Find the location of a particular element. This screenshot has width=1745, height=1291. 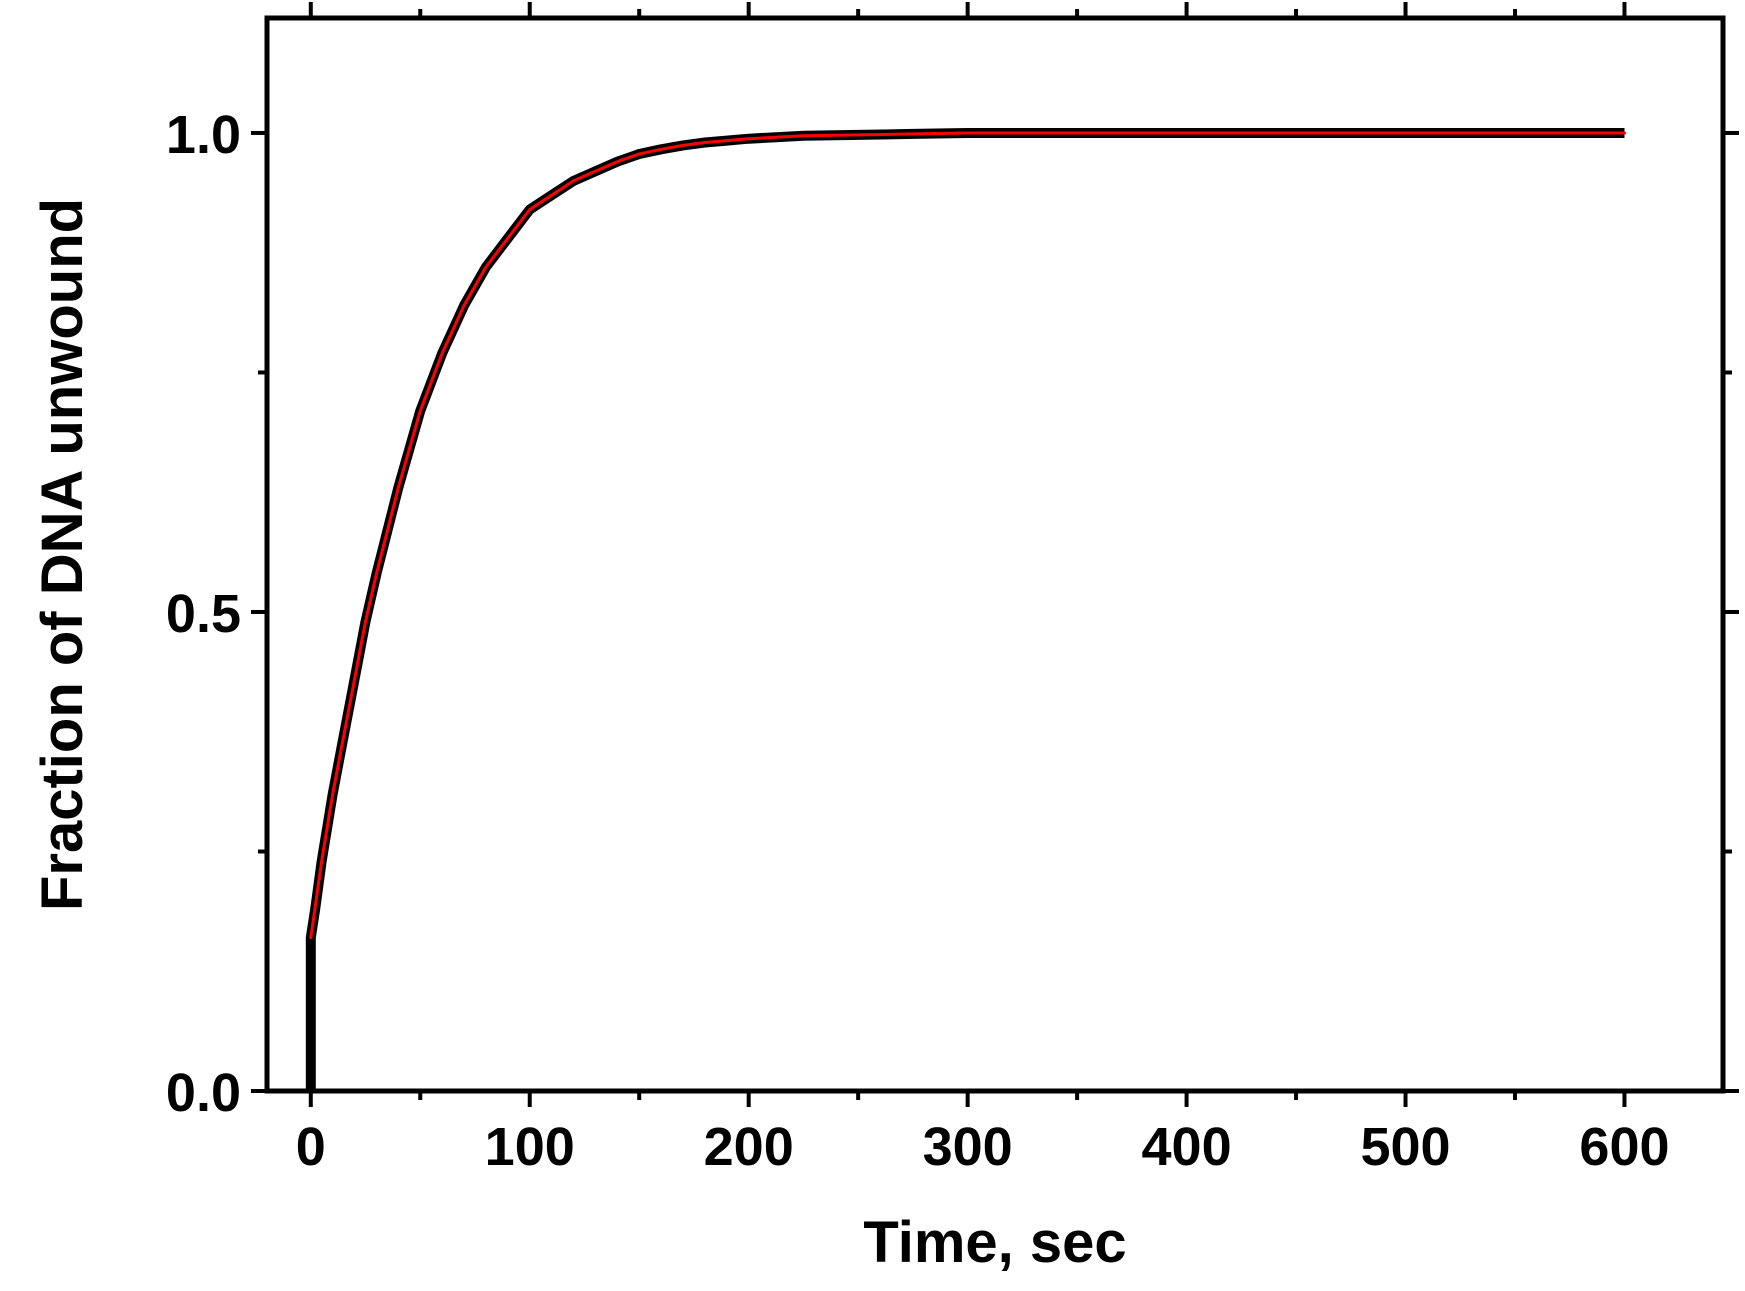

y-tick-label: 0.5 is located at coordinates (203, 614).